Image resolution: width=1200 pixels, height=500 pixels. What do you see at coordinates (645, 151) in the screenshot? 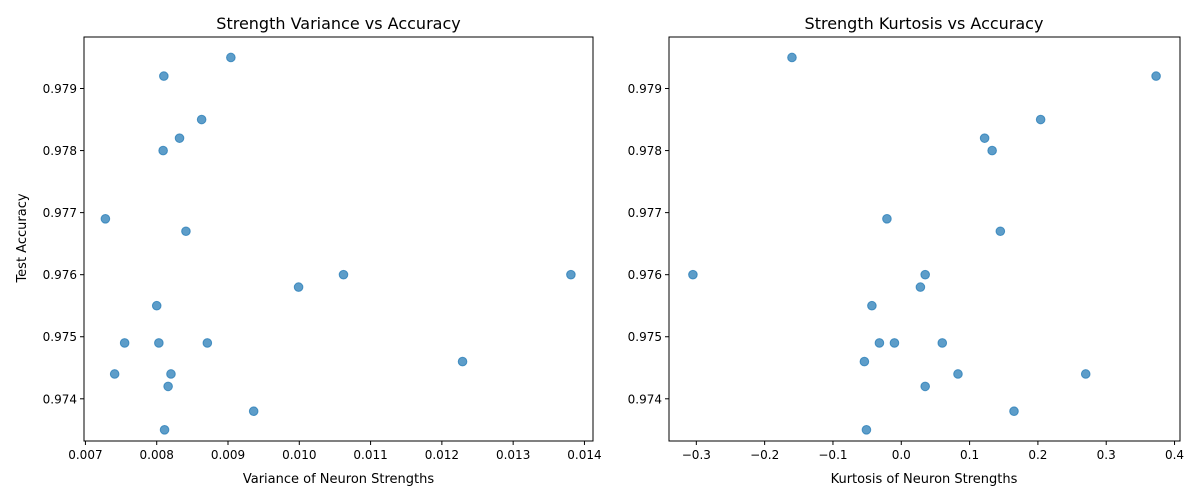
I see `kurtosis-y-tick-label: 0.978` at bounding box center [645, 151].